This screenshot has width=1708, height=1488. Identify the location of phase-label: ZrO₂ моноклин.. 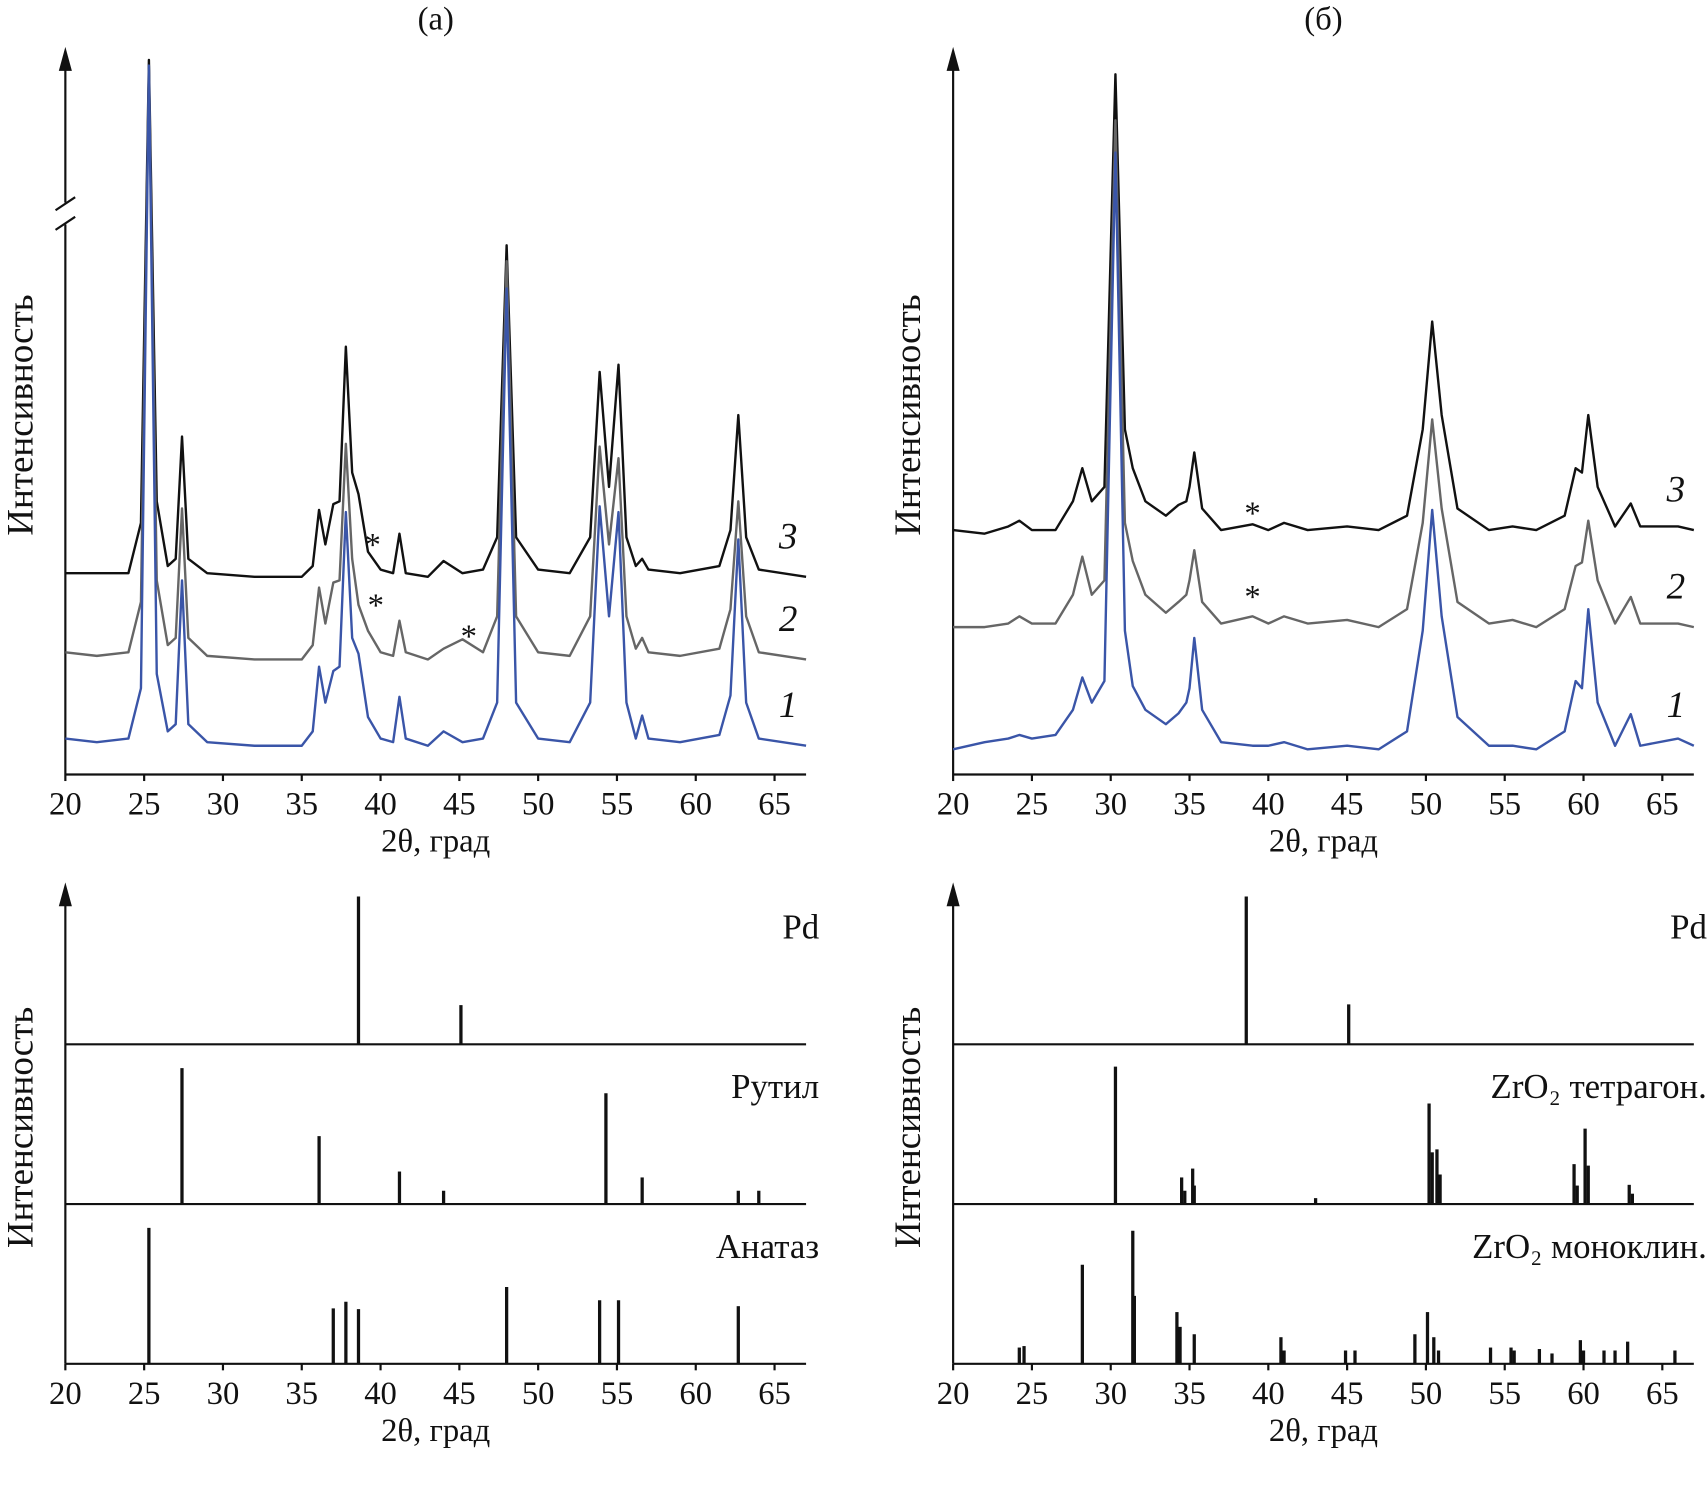
(1589, 1246).